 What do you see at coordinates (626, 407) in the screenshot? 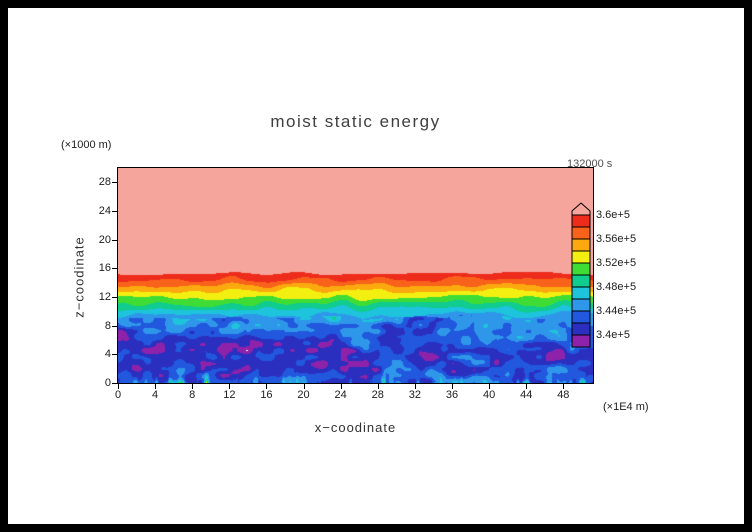
I see `x-axis-unit-label: (×1E4 m)` at bounding box center [626, 407].